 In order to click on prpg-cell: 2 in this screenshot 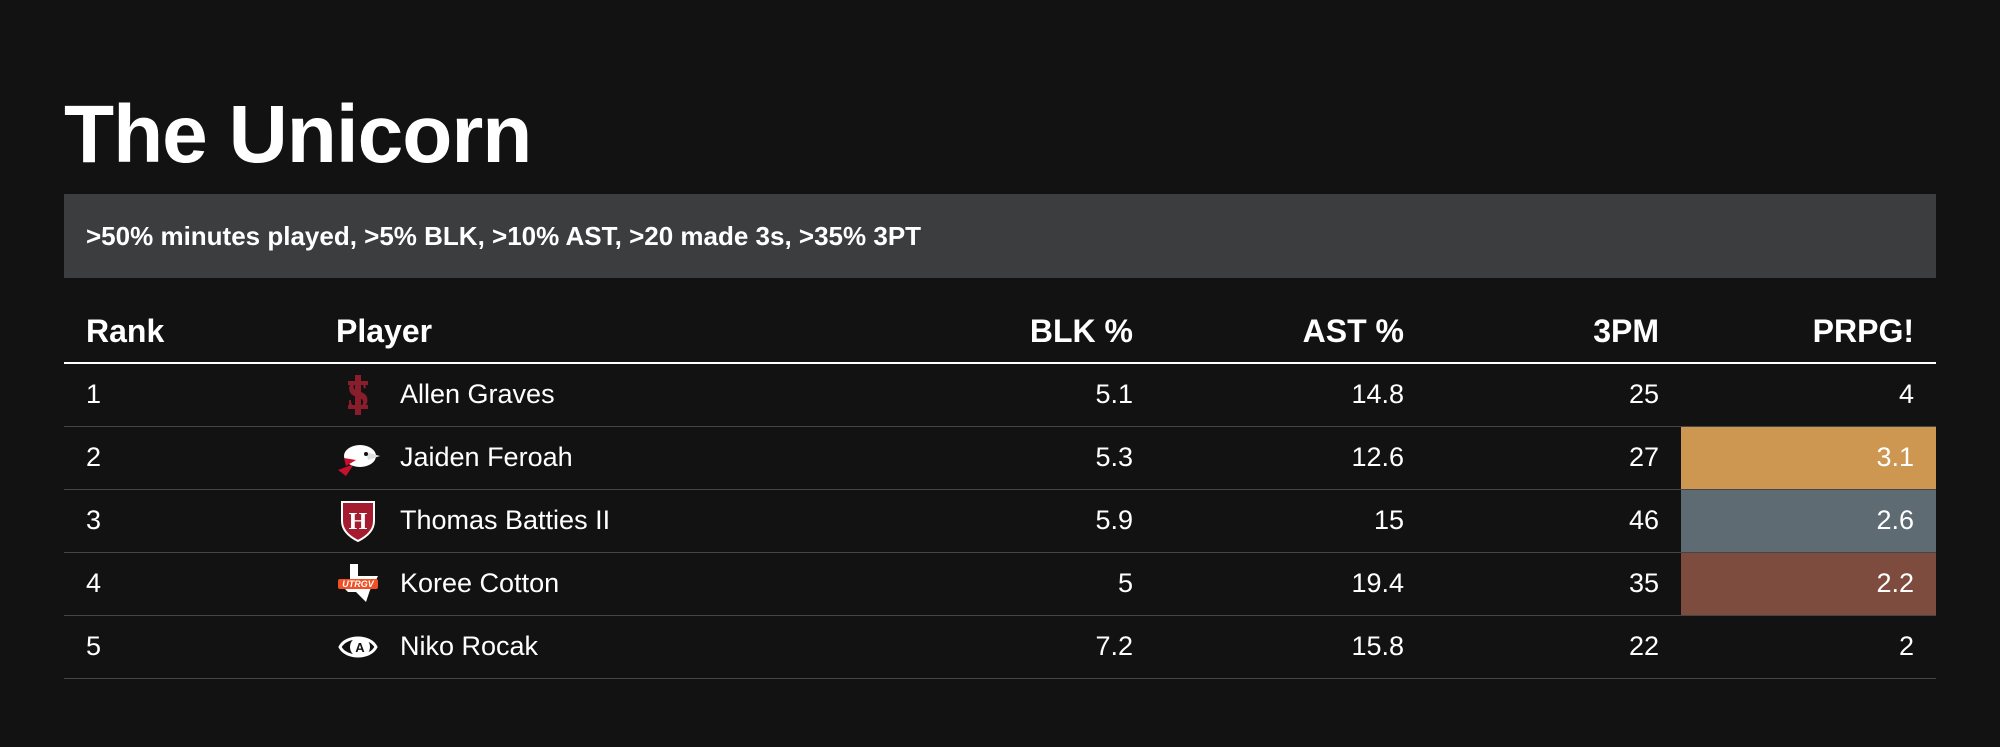, I will do `click(1808, 647)`.